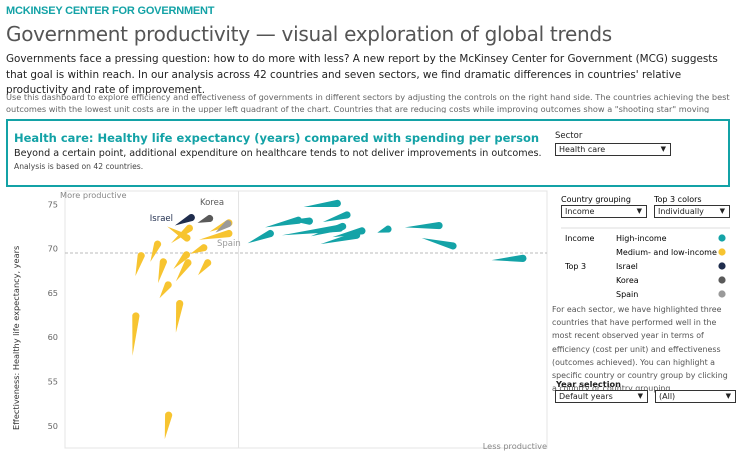  Describe the element at coordinates (580, 238) in the screenshot. I see `legend-income-heading: Income` at that location.